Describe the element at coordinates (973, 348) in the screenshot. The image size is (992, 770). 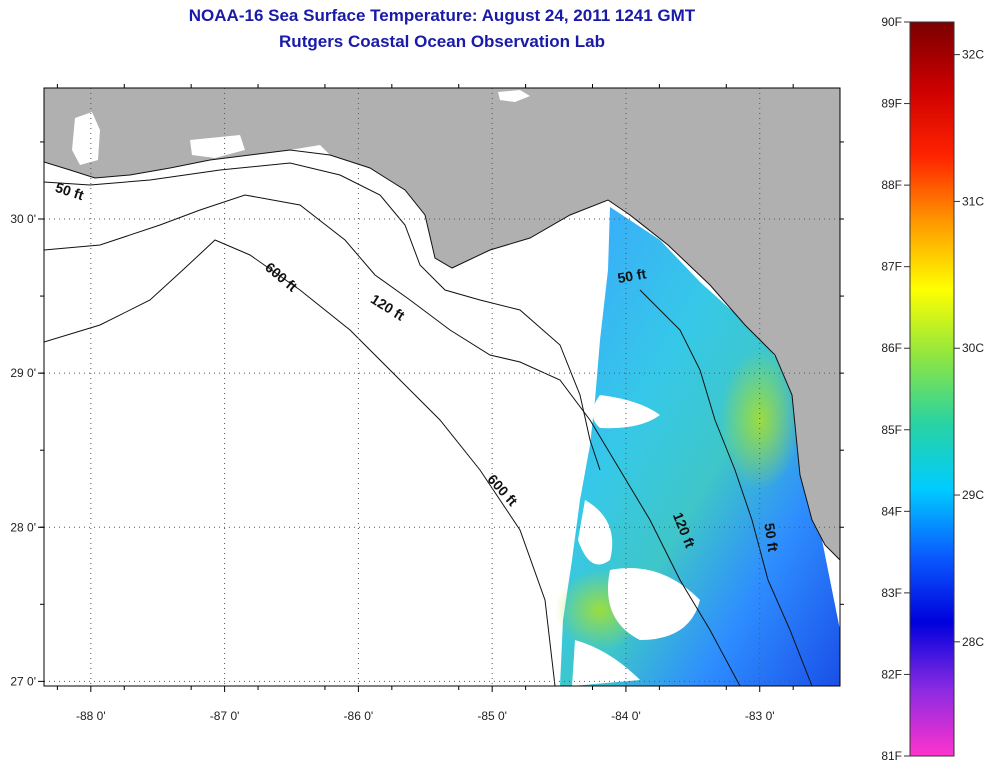
I see `celsius-label: 30C` at that location.